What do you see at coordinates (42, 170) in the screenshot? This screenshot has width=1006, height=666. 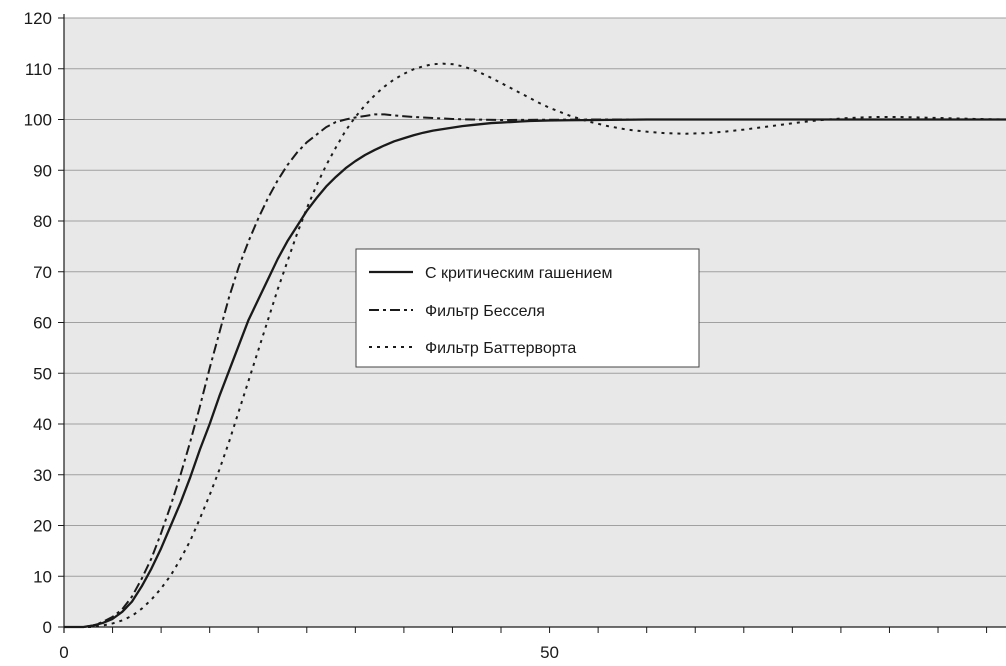 I see `y-tick-label-90: 90` at bounding box center [42, 170].